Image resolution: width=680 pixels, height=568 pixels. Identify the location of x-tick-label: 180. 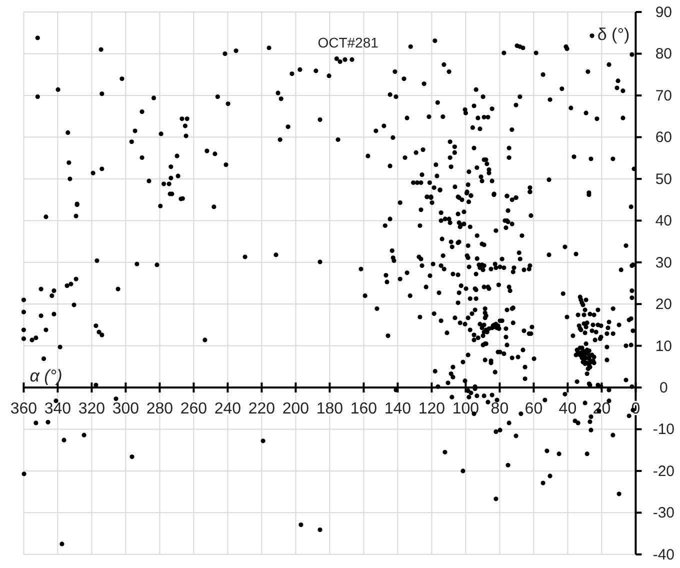
(330, 409).